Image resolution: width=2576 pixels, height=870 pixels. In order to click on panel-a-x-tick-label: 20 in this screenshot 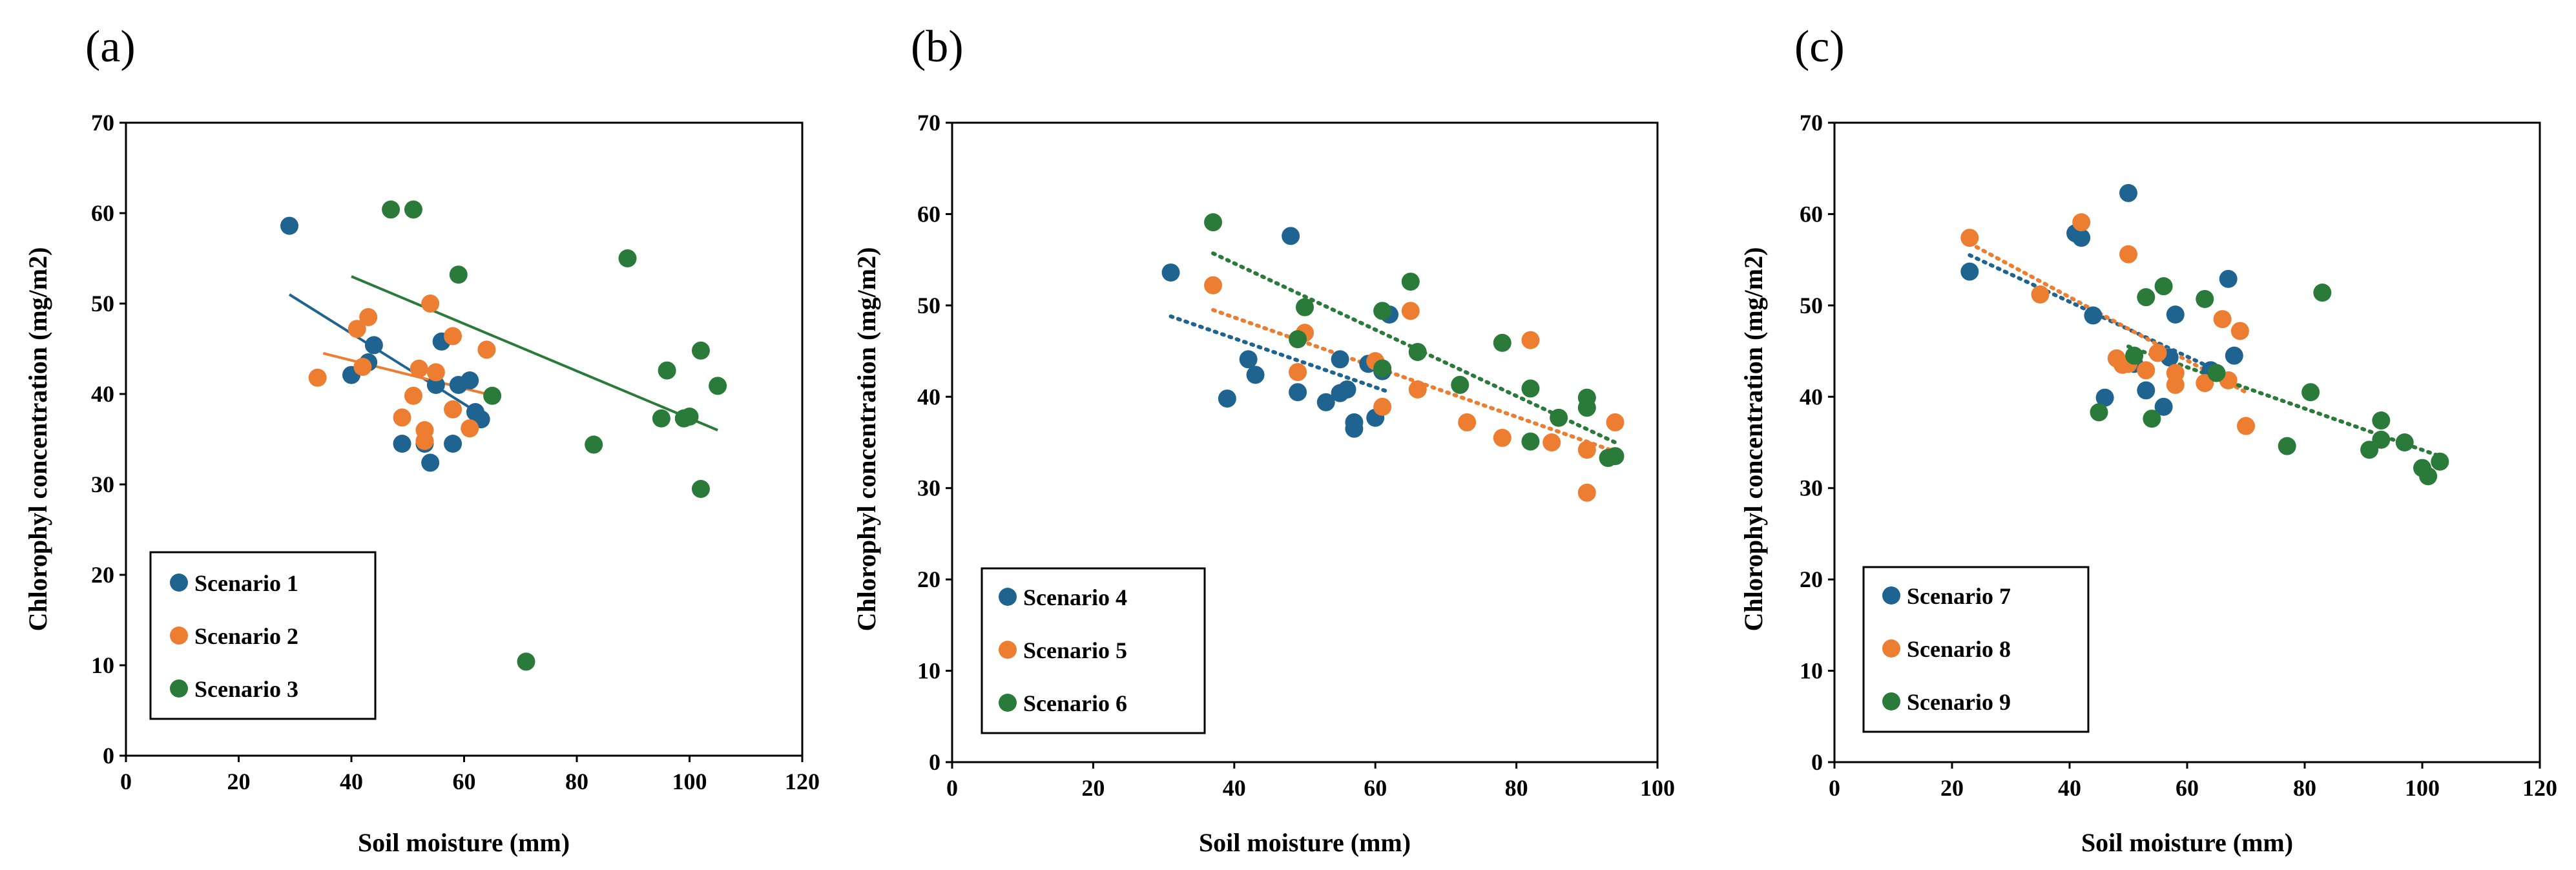, I will do `click(239, 781)`.